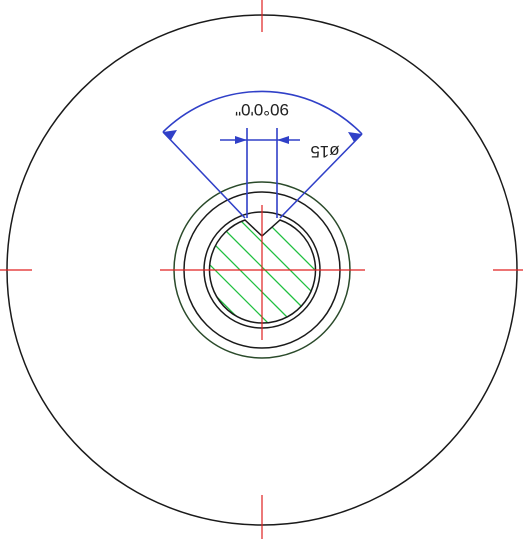 This screenshot has height=539, width=523. I want to click on angle-label: 90°0'0", so click(262, 109).